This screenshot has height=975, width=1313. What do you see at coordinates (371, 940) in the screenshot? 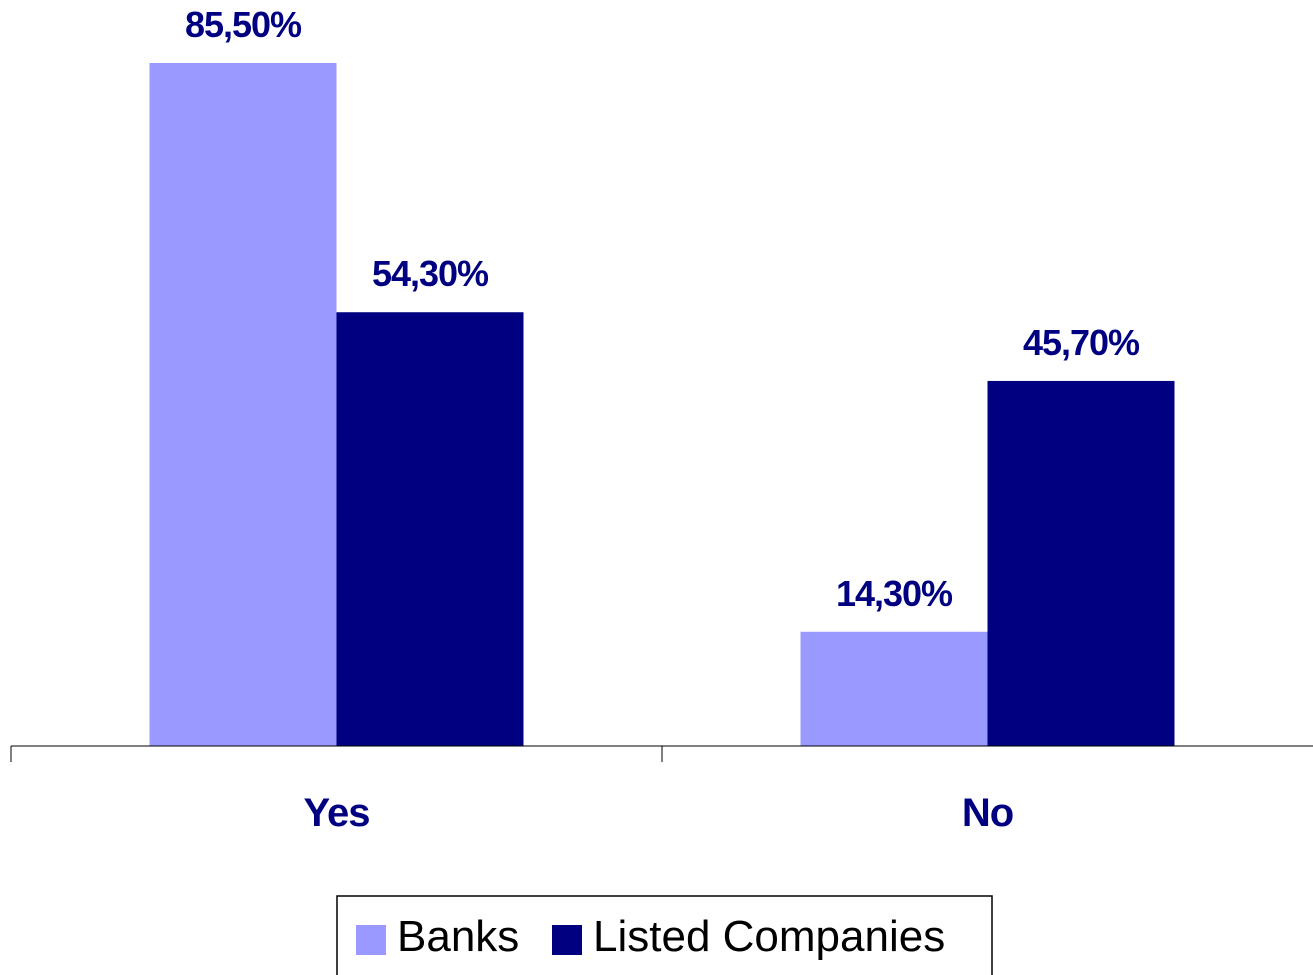
I see `legend-swatch-banks` at bounding box center [371, 940].